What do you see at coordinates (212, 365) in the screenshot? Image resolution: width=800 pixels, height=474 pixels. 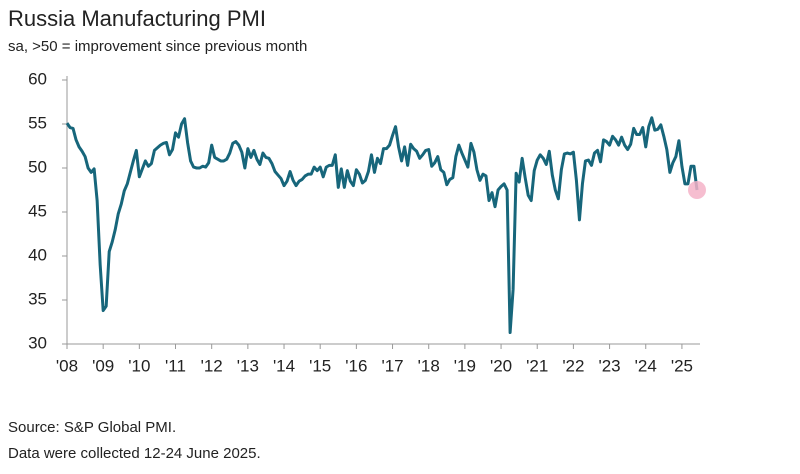 I see `x-tick-label: '12` at bounding box center [212, 365].